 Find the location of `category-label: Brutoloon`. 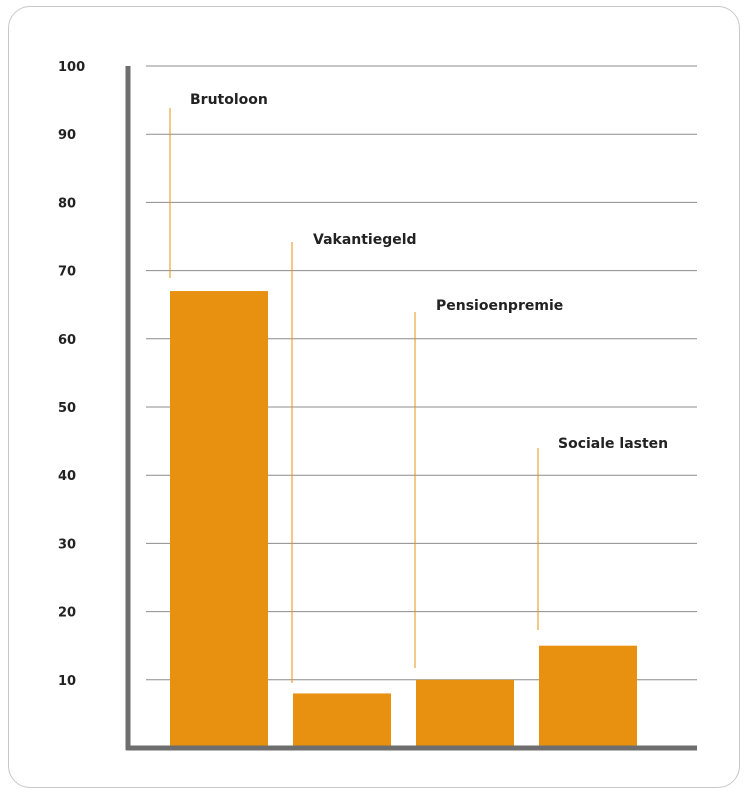

category-label: Brutoloon is located at coordinates (229, 100).